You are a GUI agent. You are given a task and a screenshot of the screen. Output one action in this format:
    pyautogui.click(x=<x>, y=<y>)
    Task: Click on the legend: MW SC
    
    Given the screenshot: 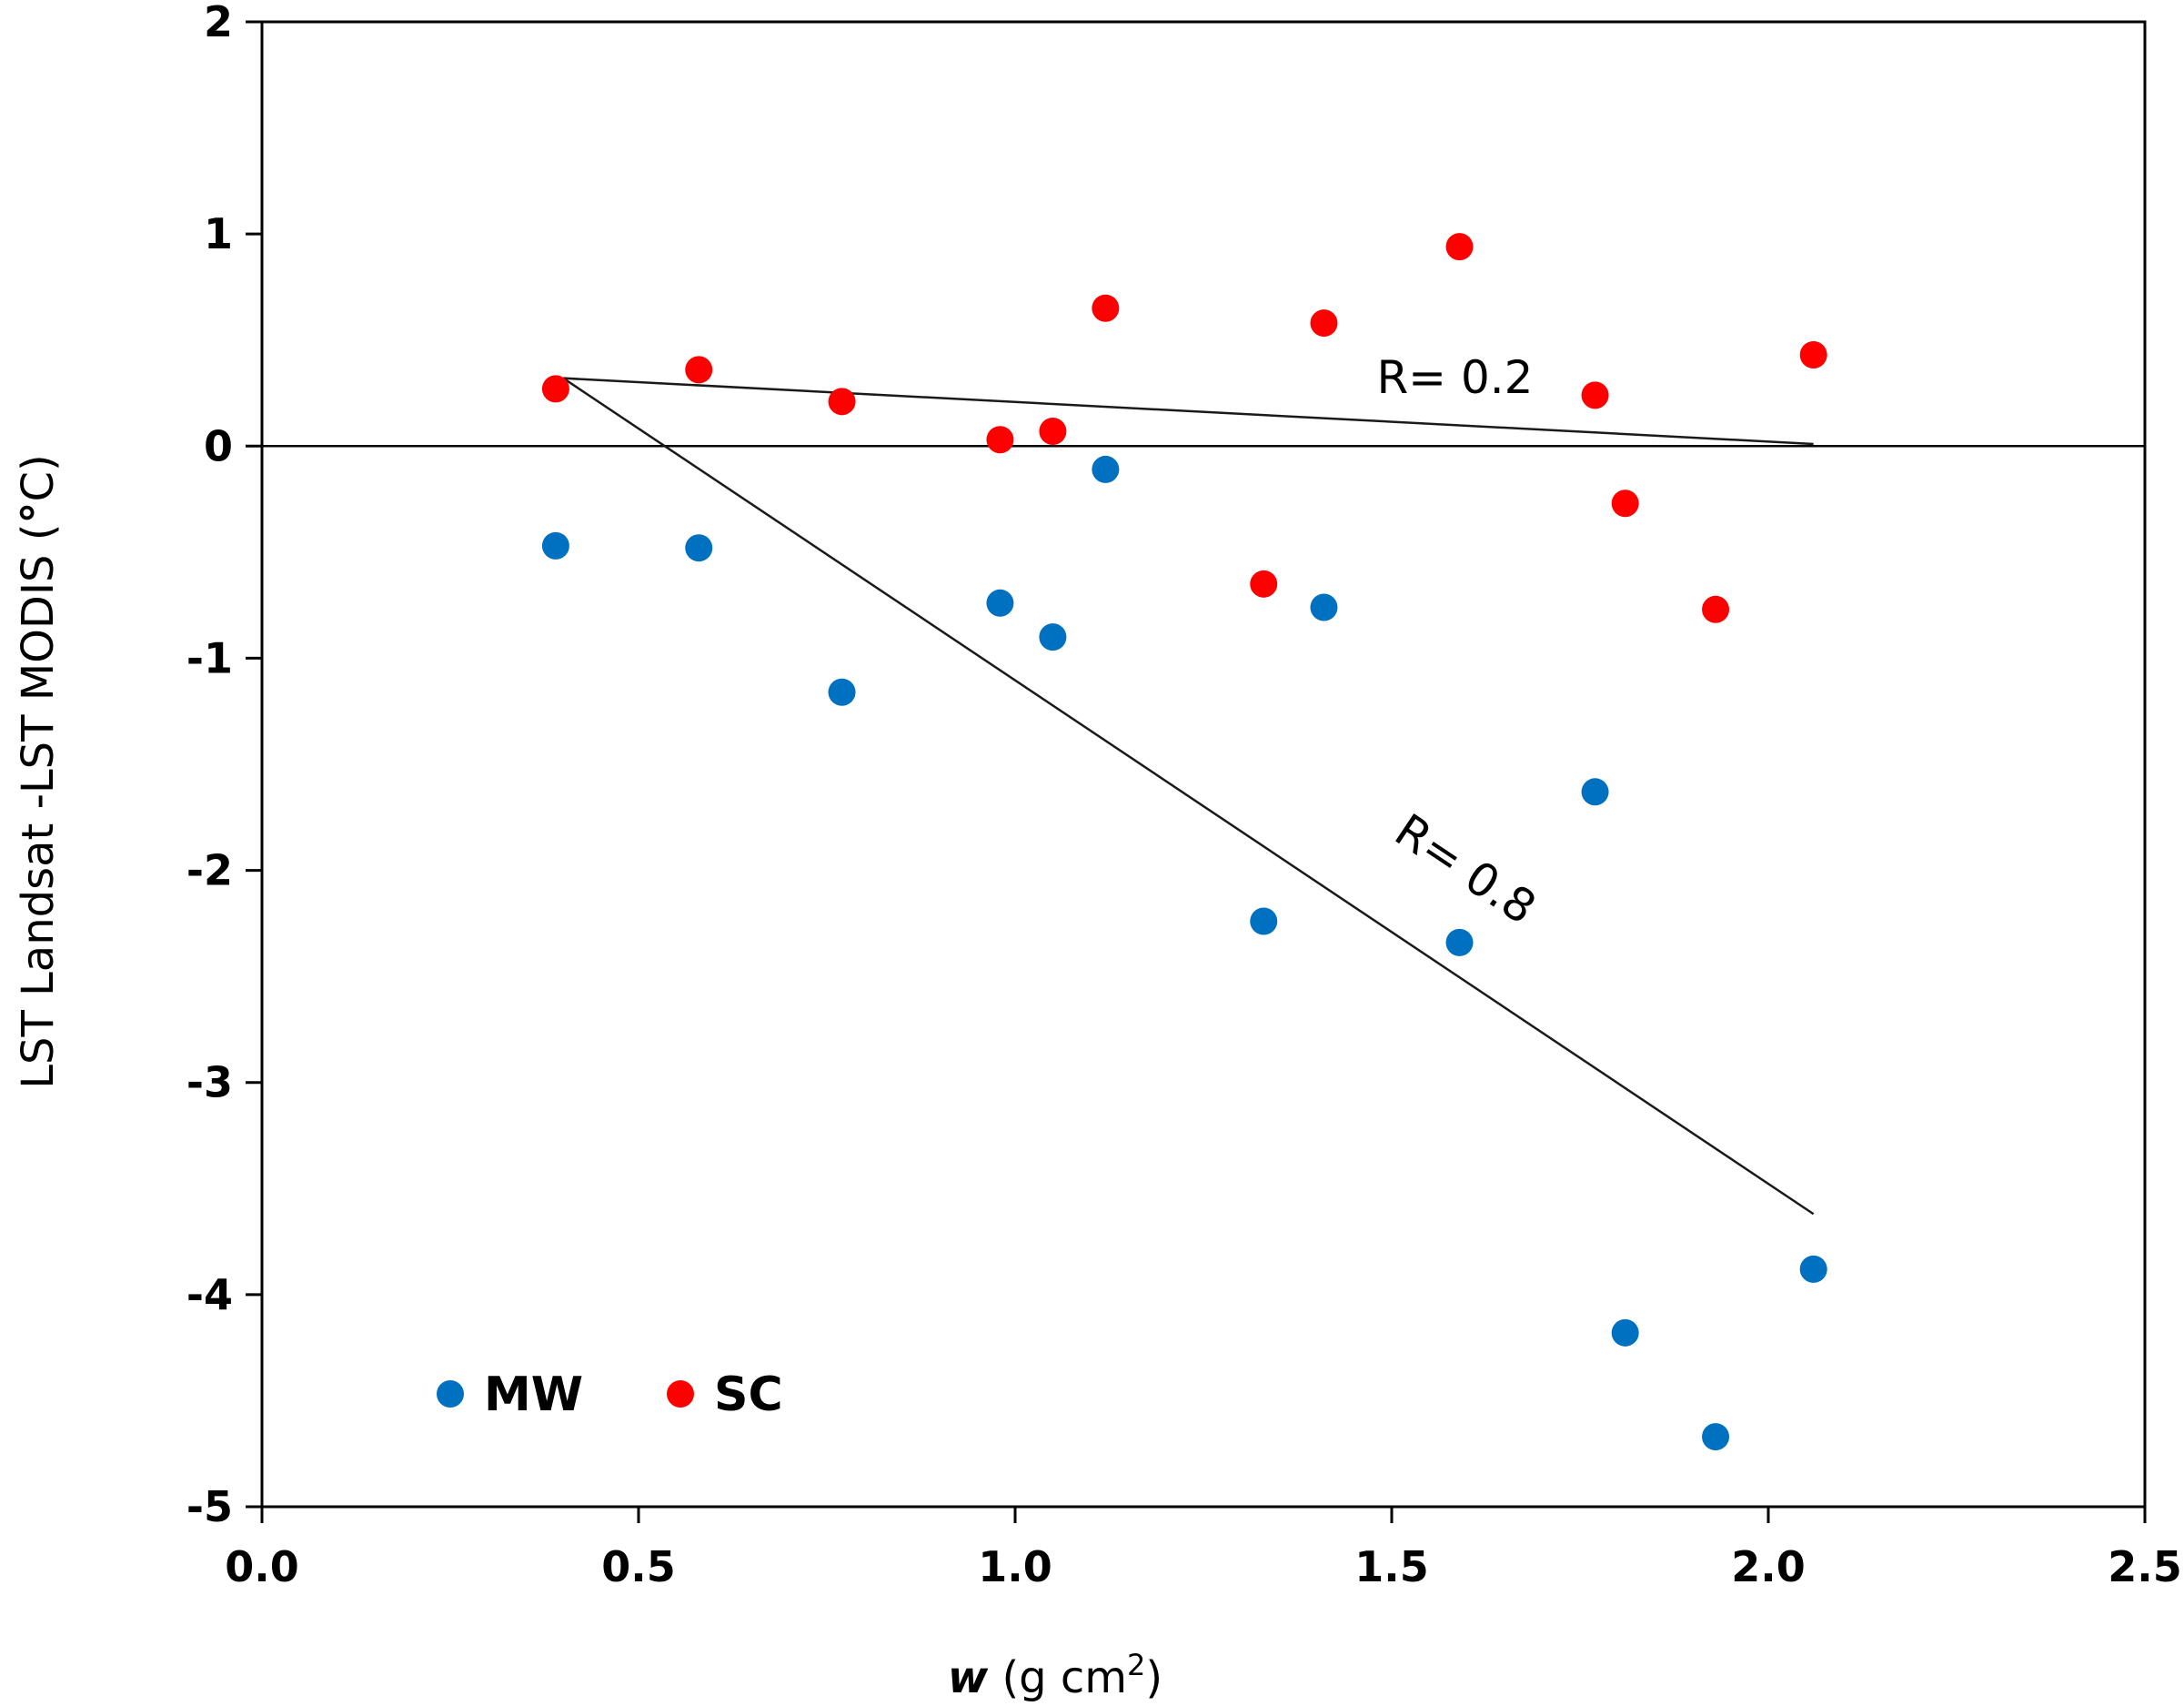 What is the action you would take?
    pyautogui.click(x=610, y=1395)
    